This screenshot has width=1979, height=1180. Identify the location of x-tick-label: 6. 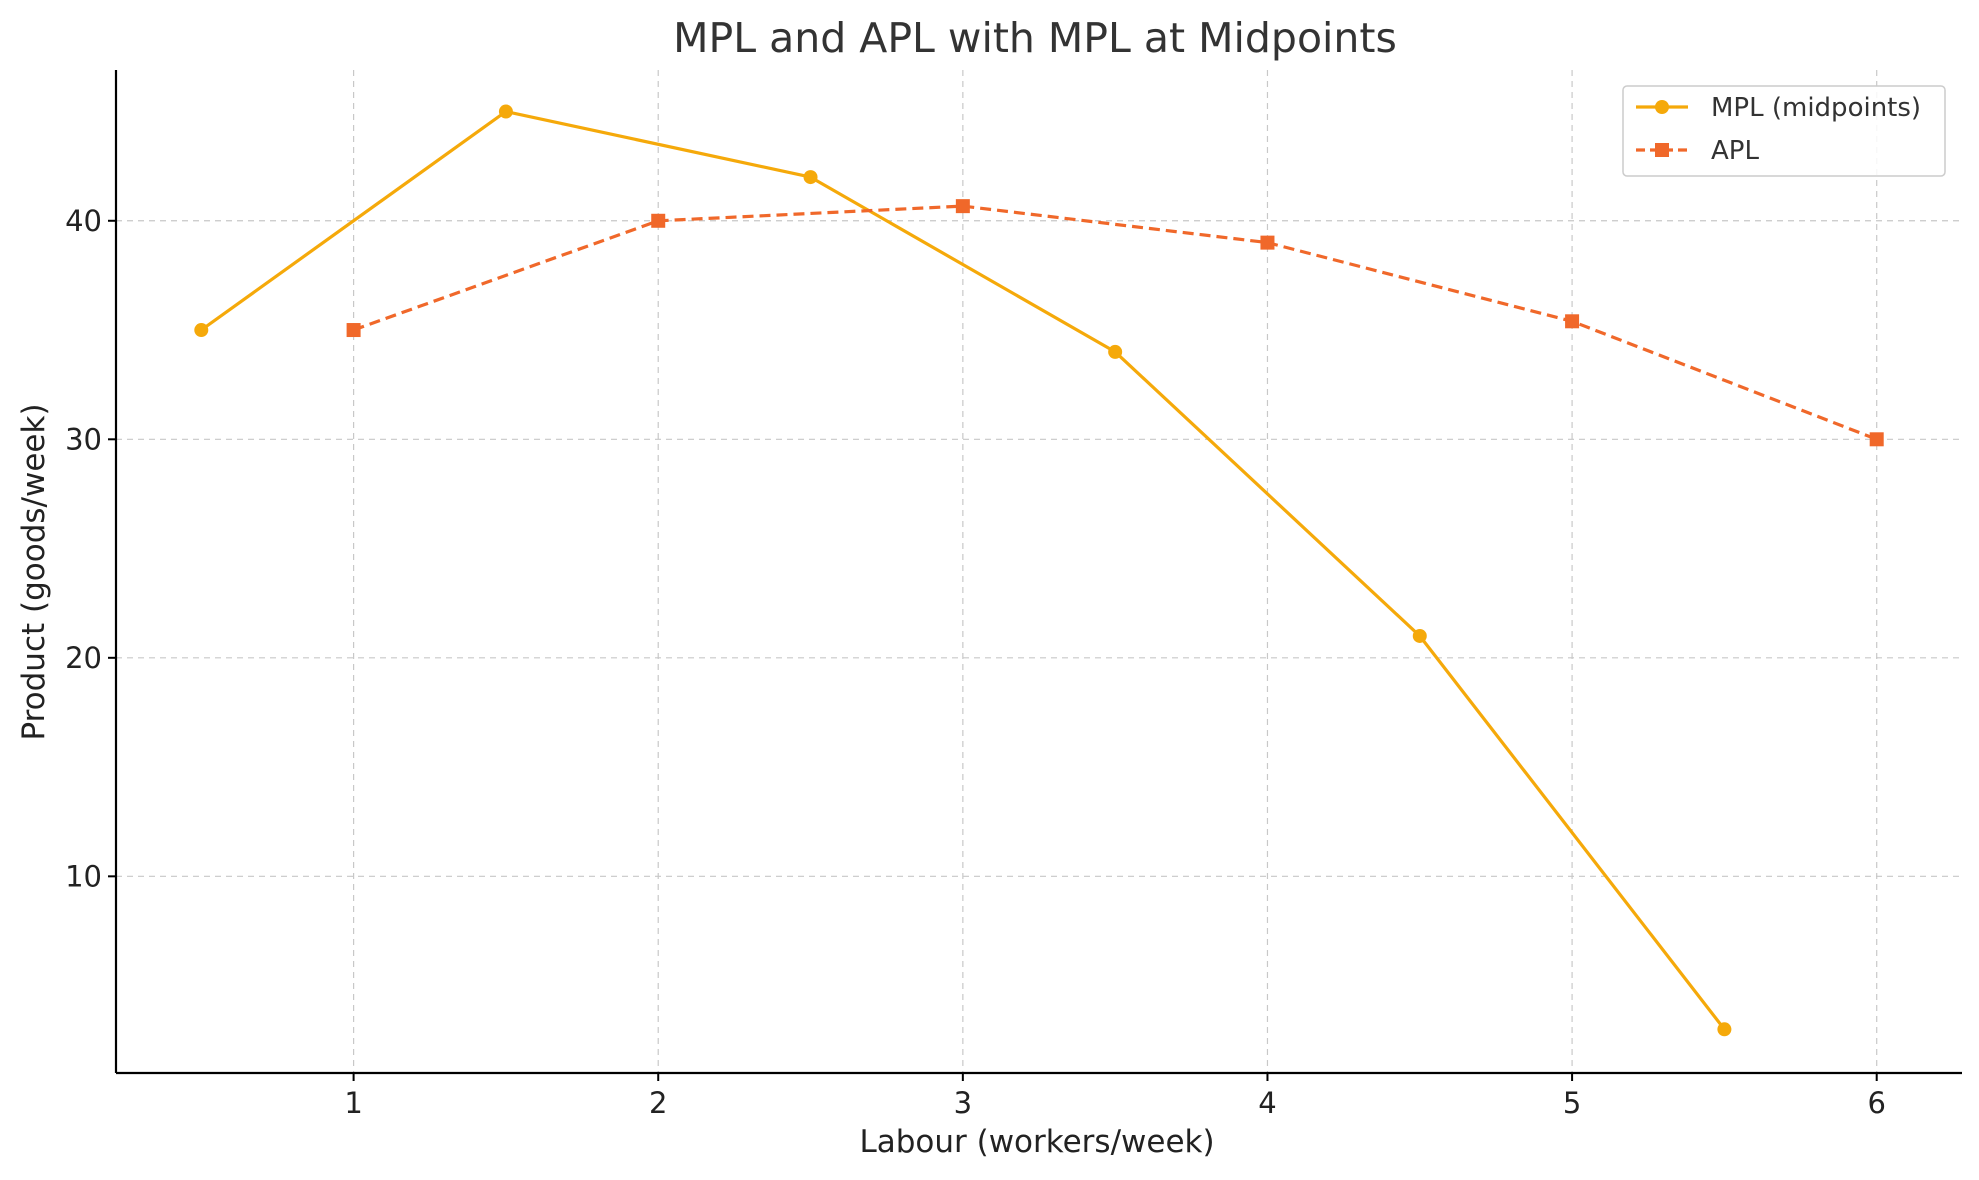
(1876, 1103).